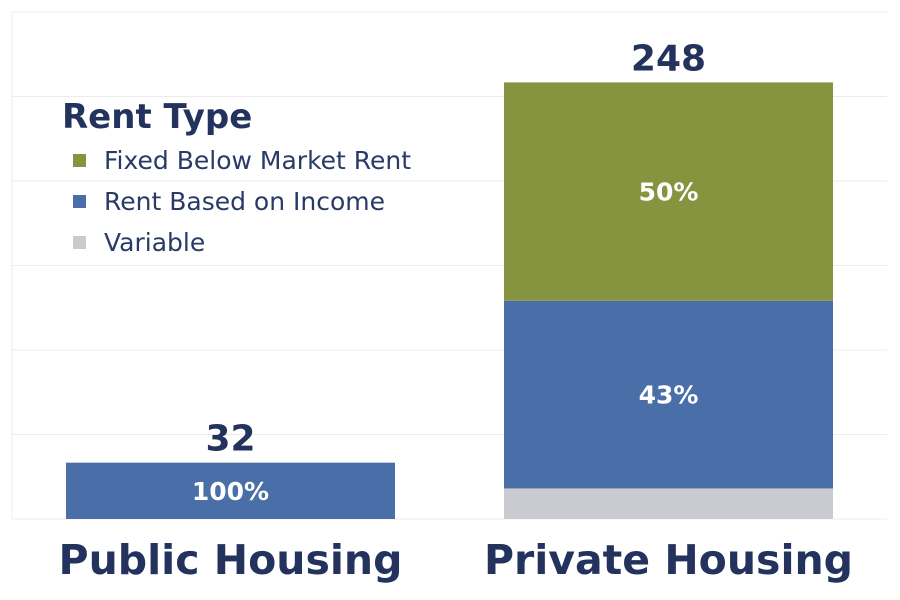 Image resolution: width=900 pixels, height=600 pixels. I want to click on legend-item-rent-based-on-income: Rent Based on Income, so click(236, 201).